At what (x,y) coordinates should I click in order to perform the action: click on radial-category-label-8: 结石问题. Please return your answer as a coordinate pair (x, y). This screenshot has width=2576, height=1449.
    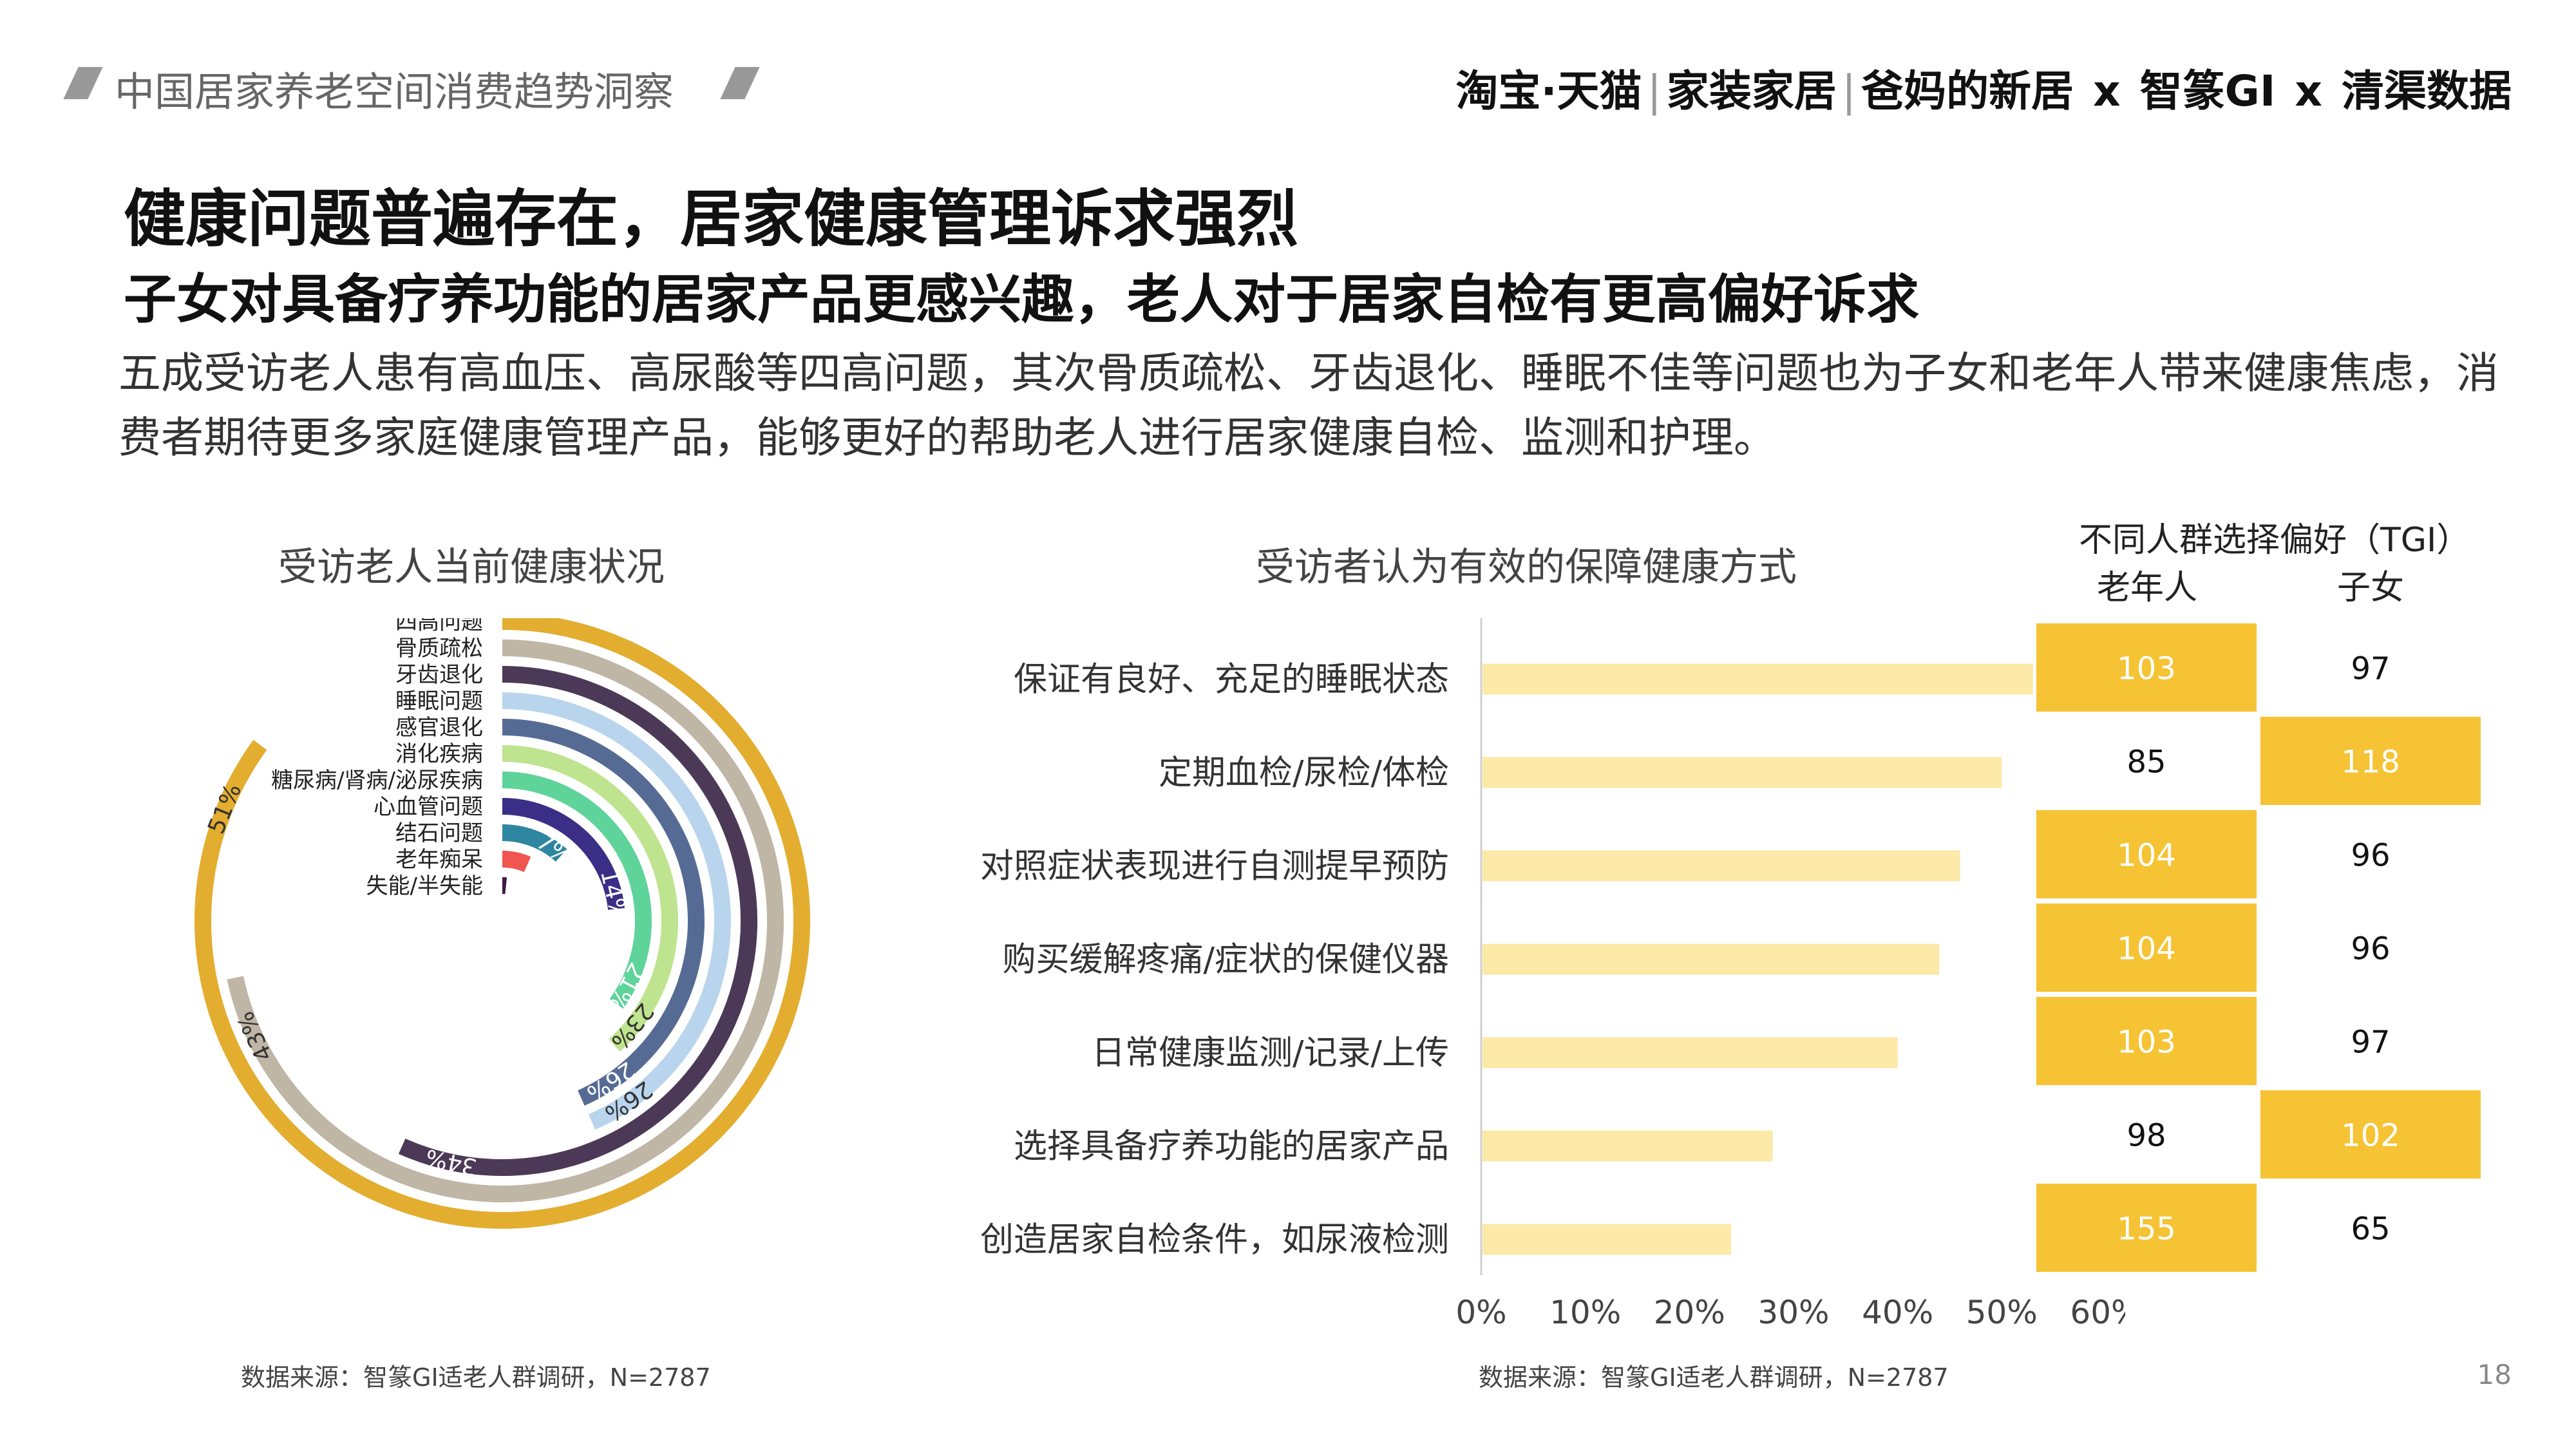
    Looking at the image, I should click on (439, 833).